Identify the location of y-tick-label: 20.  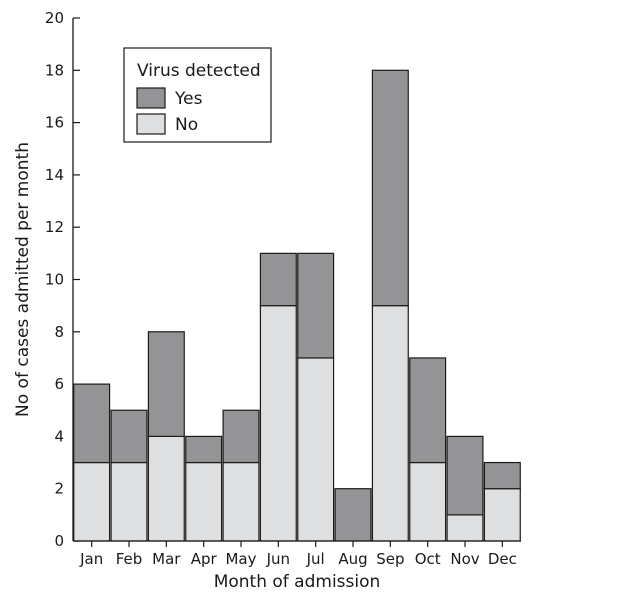
(54, 18).